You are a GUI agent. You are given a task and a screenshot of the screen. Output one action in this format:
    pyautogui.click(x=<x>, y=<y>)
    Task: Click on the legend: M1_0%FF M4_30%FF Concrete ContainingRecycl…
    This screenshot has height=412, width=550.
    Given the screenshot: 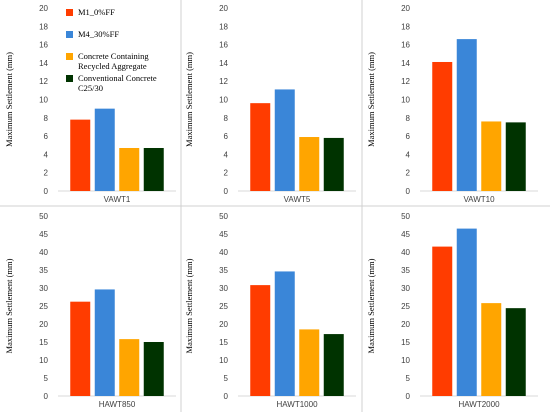 What is the action you would take?
    pyautogui.click(x=111, y=50)
    